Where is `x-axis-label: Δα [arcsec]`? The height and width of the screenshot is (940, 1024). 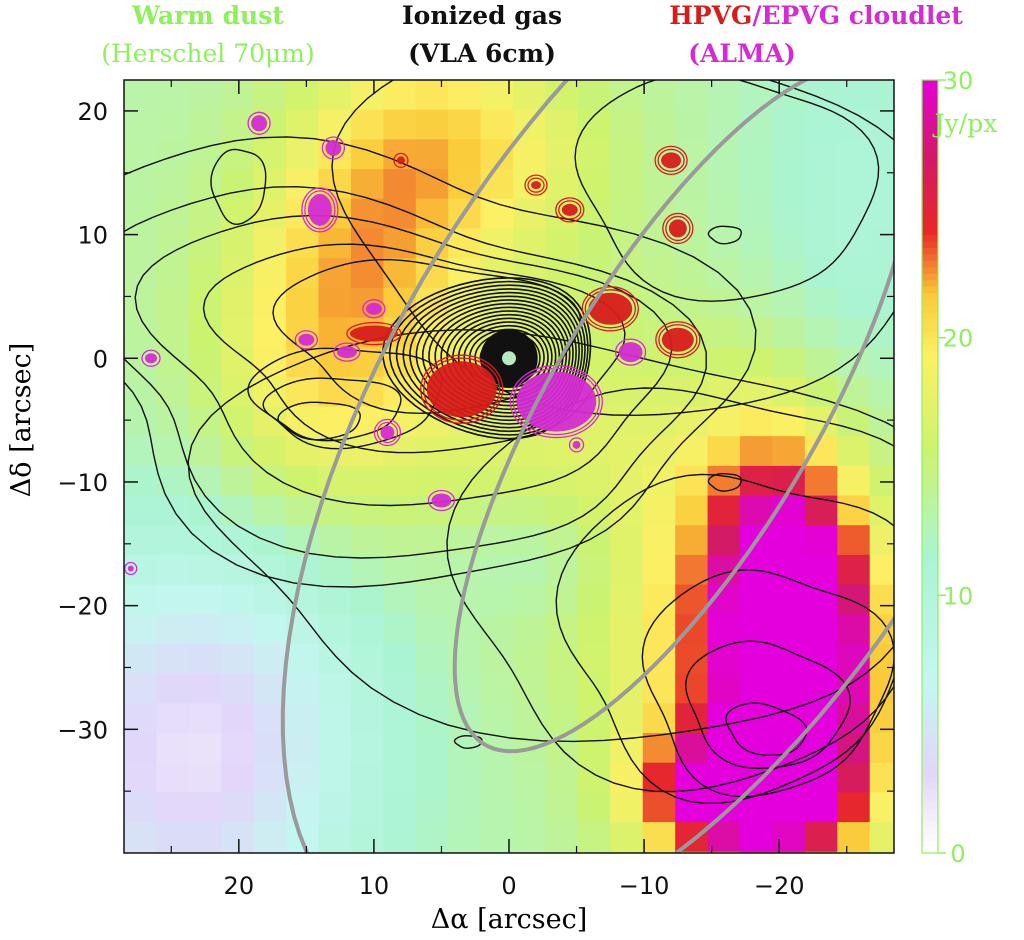
x-axis-label: Δα [arcsec] is located at coordinates (509, 919).